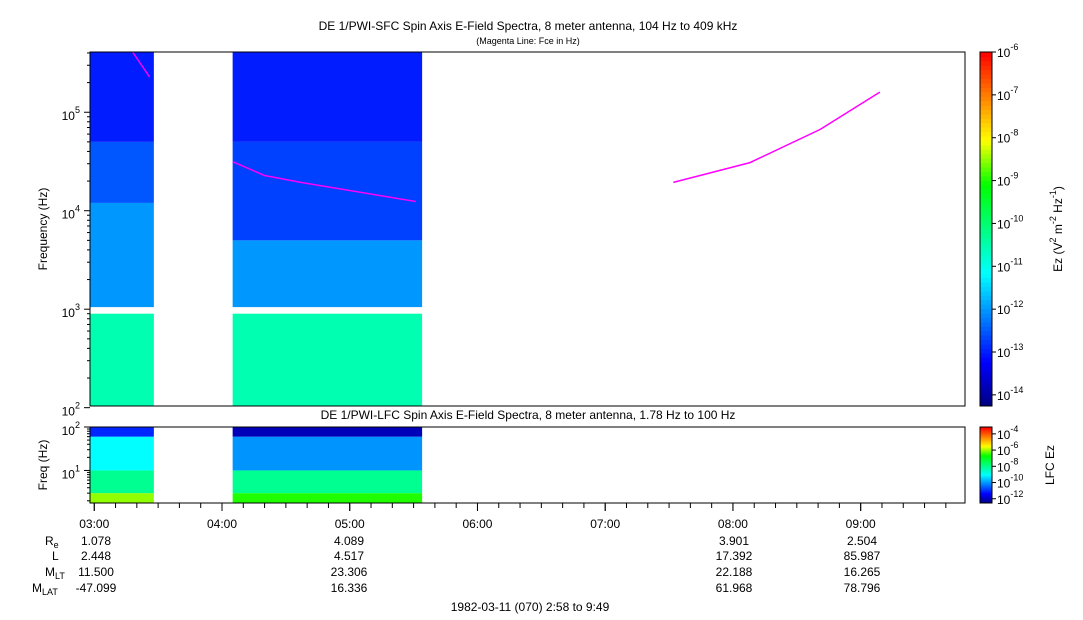  I want to click on tick-exp: -12, so click(1016, 304).